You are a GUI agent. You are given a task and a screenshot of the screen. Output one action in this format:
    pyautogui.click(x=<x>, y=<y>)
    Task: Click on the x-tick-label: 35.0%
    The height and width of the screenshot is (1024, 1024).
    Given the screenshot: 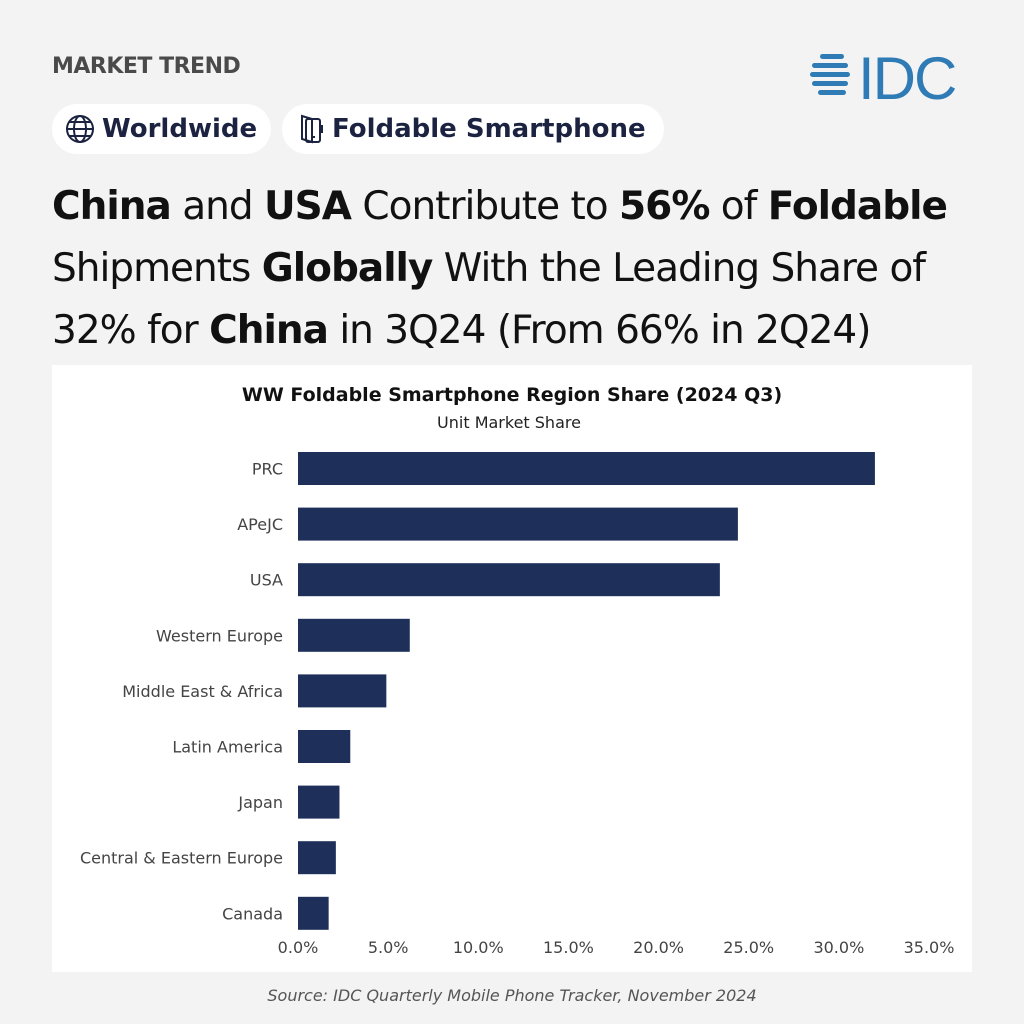 What is the action you would take?
    pyautogui.click(x=929, y=947)
    